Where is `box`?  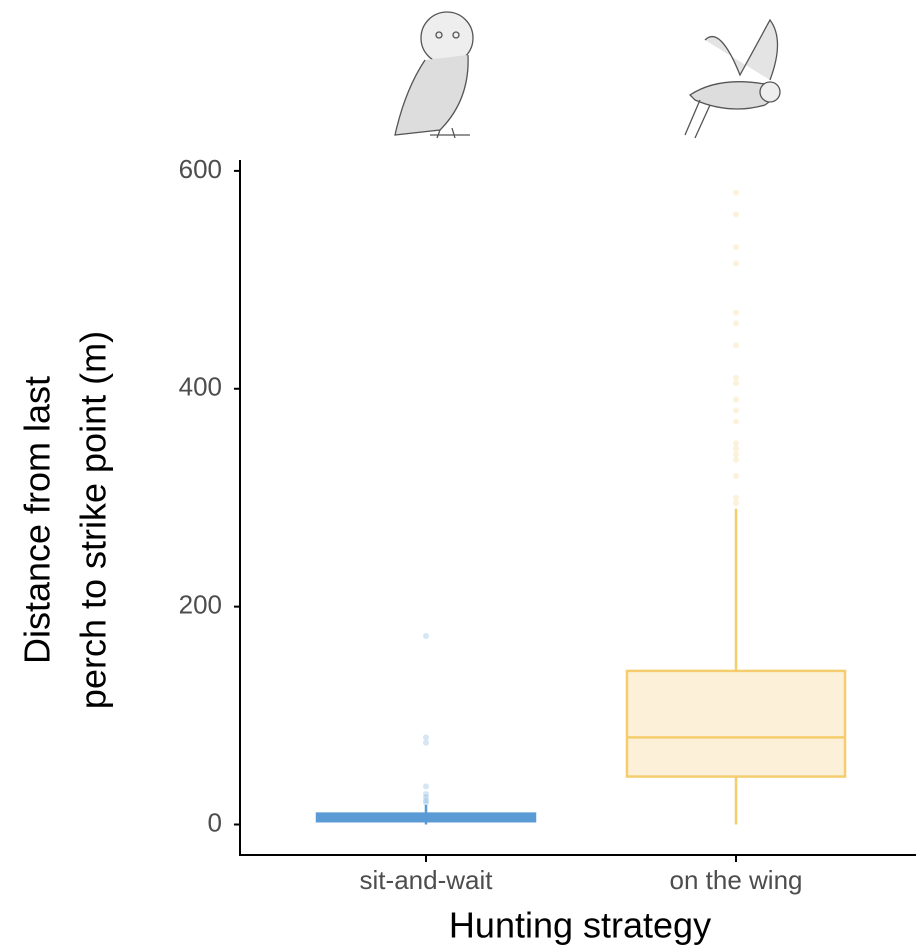
box is located at coordinates (736, 723).